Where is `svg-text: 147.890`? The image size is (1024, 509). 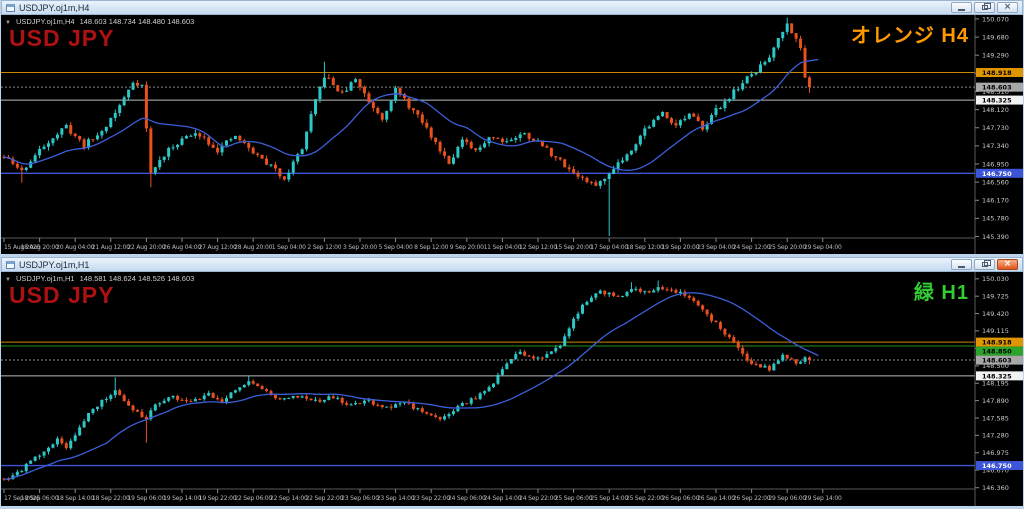 svg-text: 147.890 is located at coordinates (995, 401).